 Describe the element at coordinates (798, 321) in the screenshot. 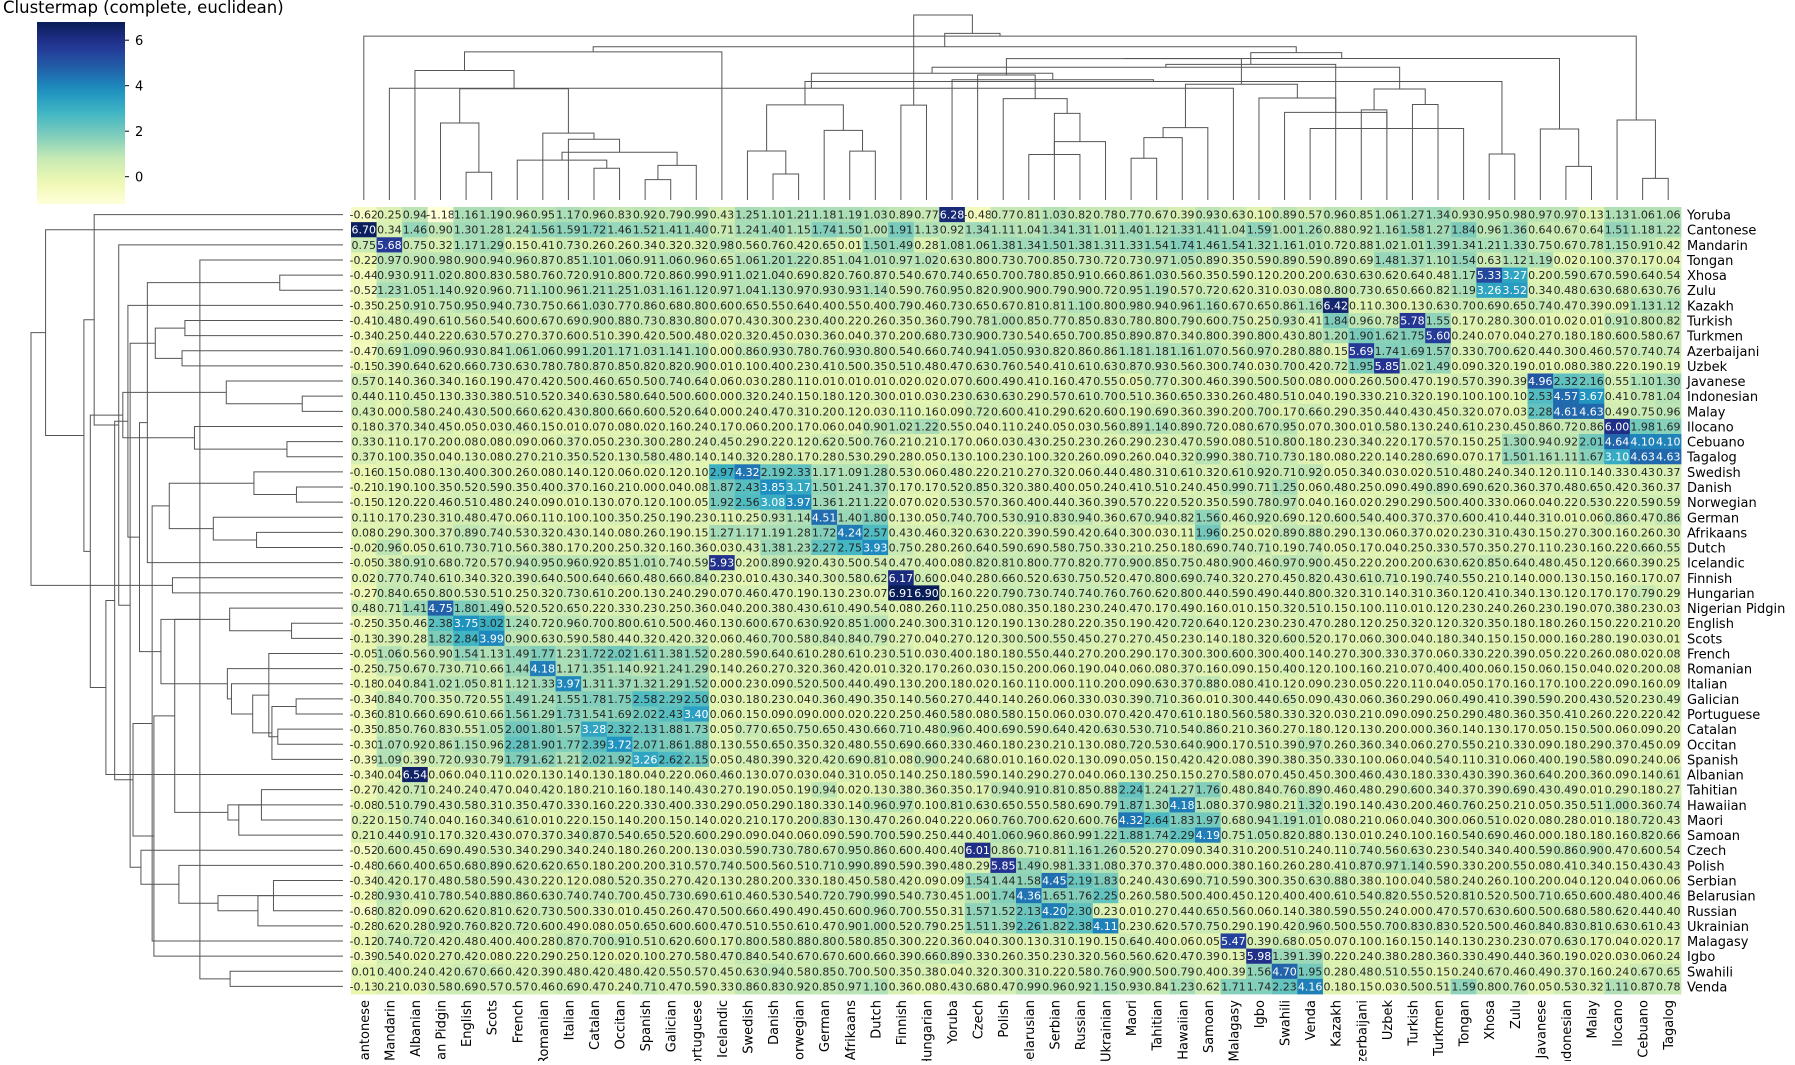

I see `cell-value-label: 0.23` at that location.